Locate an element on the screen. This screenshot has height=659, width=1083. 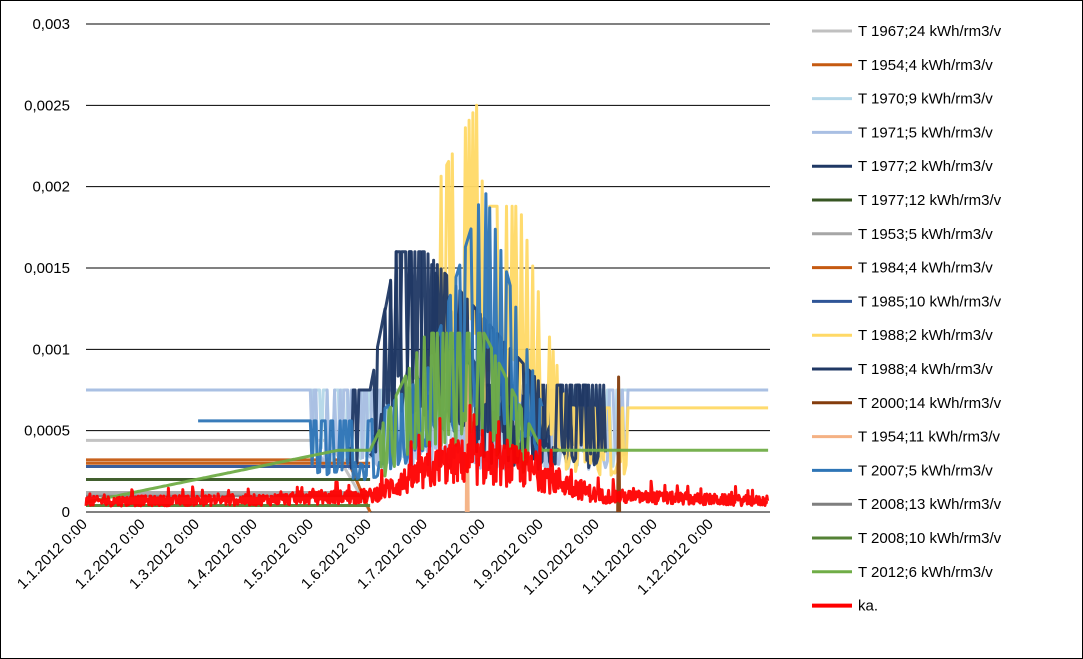
legend-label: T 1954;11 kWh/rm3/v is located at coordinates (929, 437).